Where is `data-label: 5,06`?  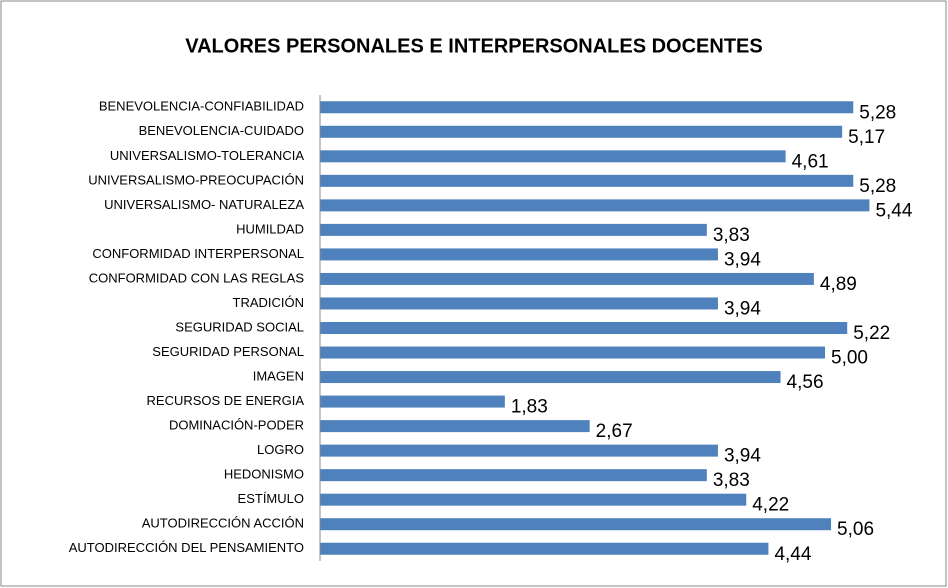
data-label: 5,06 is located at coordinates (855, 529).